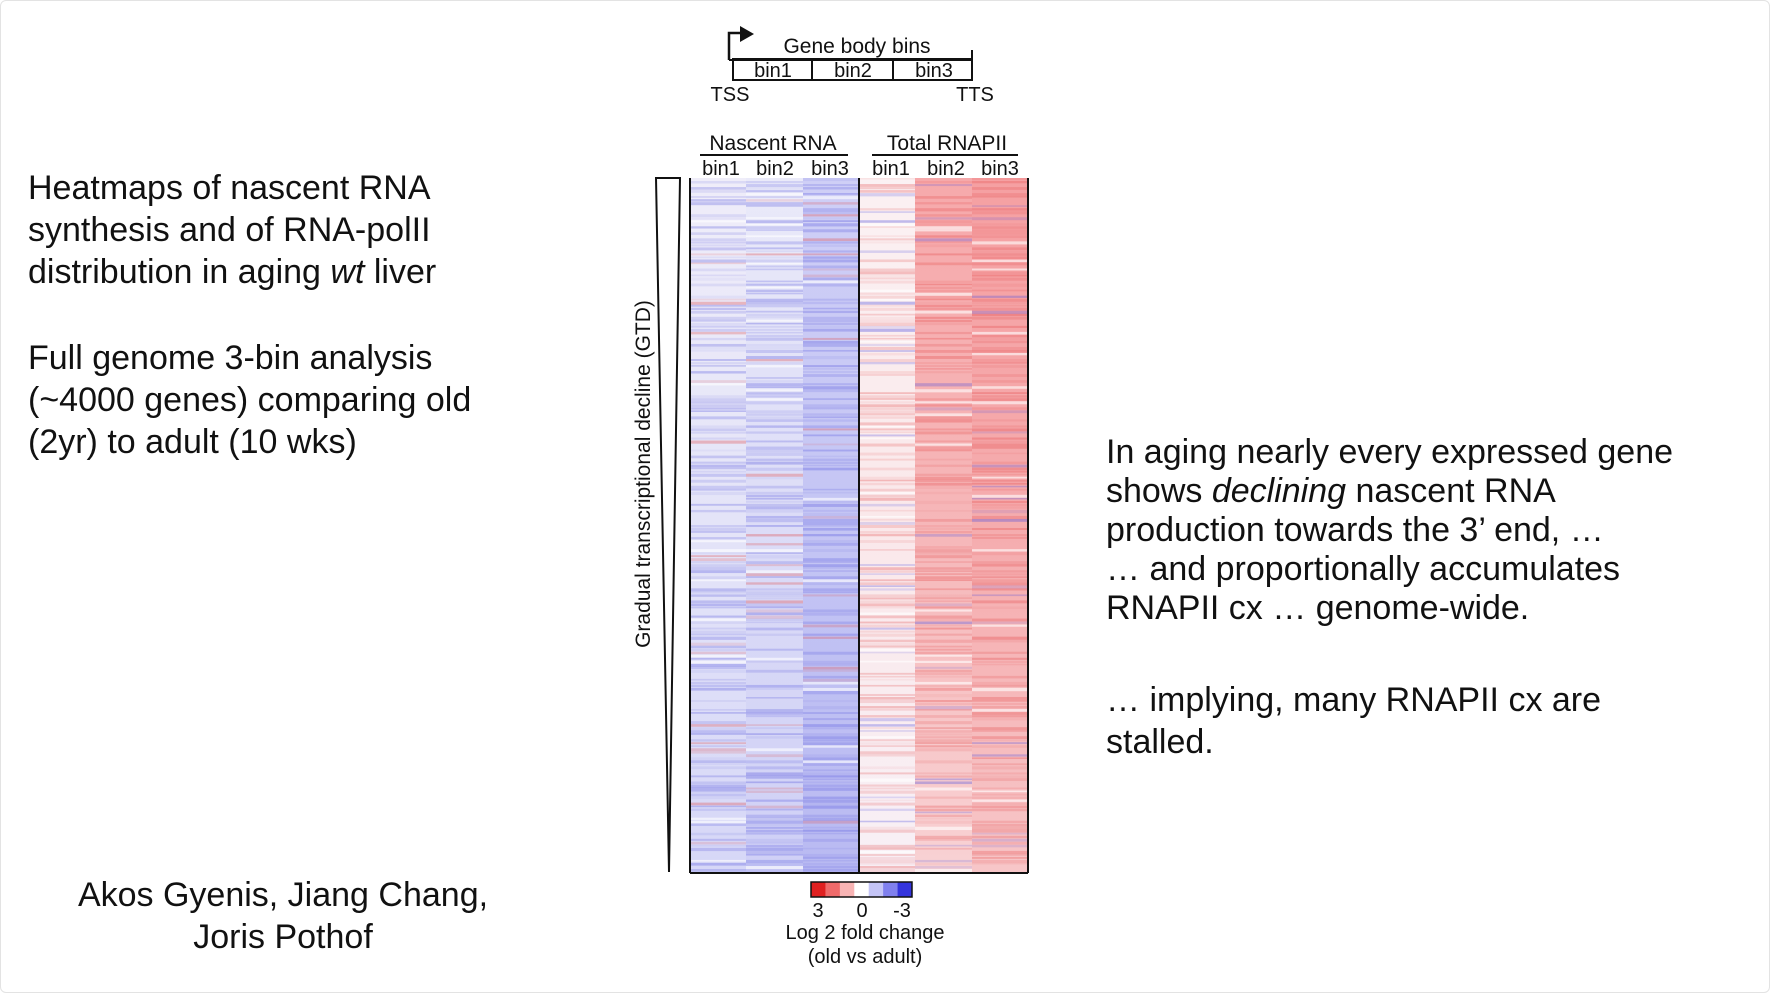 The height and width of the screenshot is (995, 1772). What do you see at coordinates (934, 71) in the screenshot?
I see `schematic-bin-label: bin3` at bounding box center [934, 71].